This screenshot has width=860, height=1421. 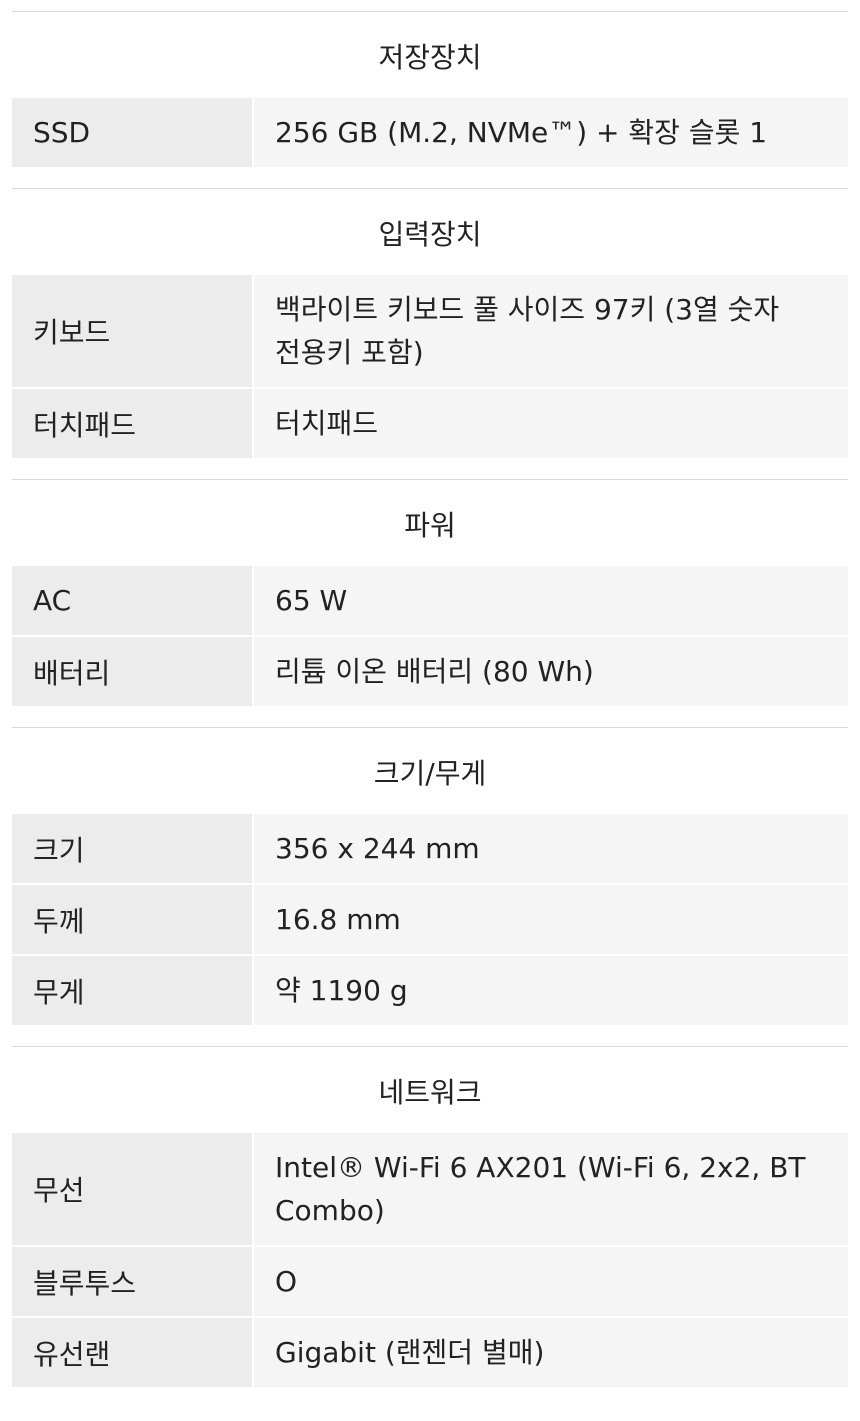 What do you see at coordinates (551, 671) in the screenshot?
I see `row-value: 리튬 이온 배터리 (80 Wh)` at bounding box center [551, 671].